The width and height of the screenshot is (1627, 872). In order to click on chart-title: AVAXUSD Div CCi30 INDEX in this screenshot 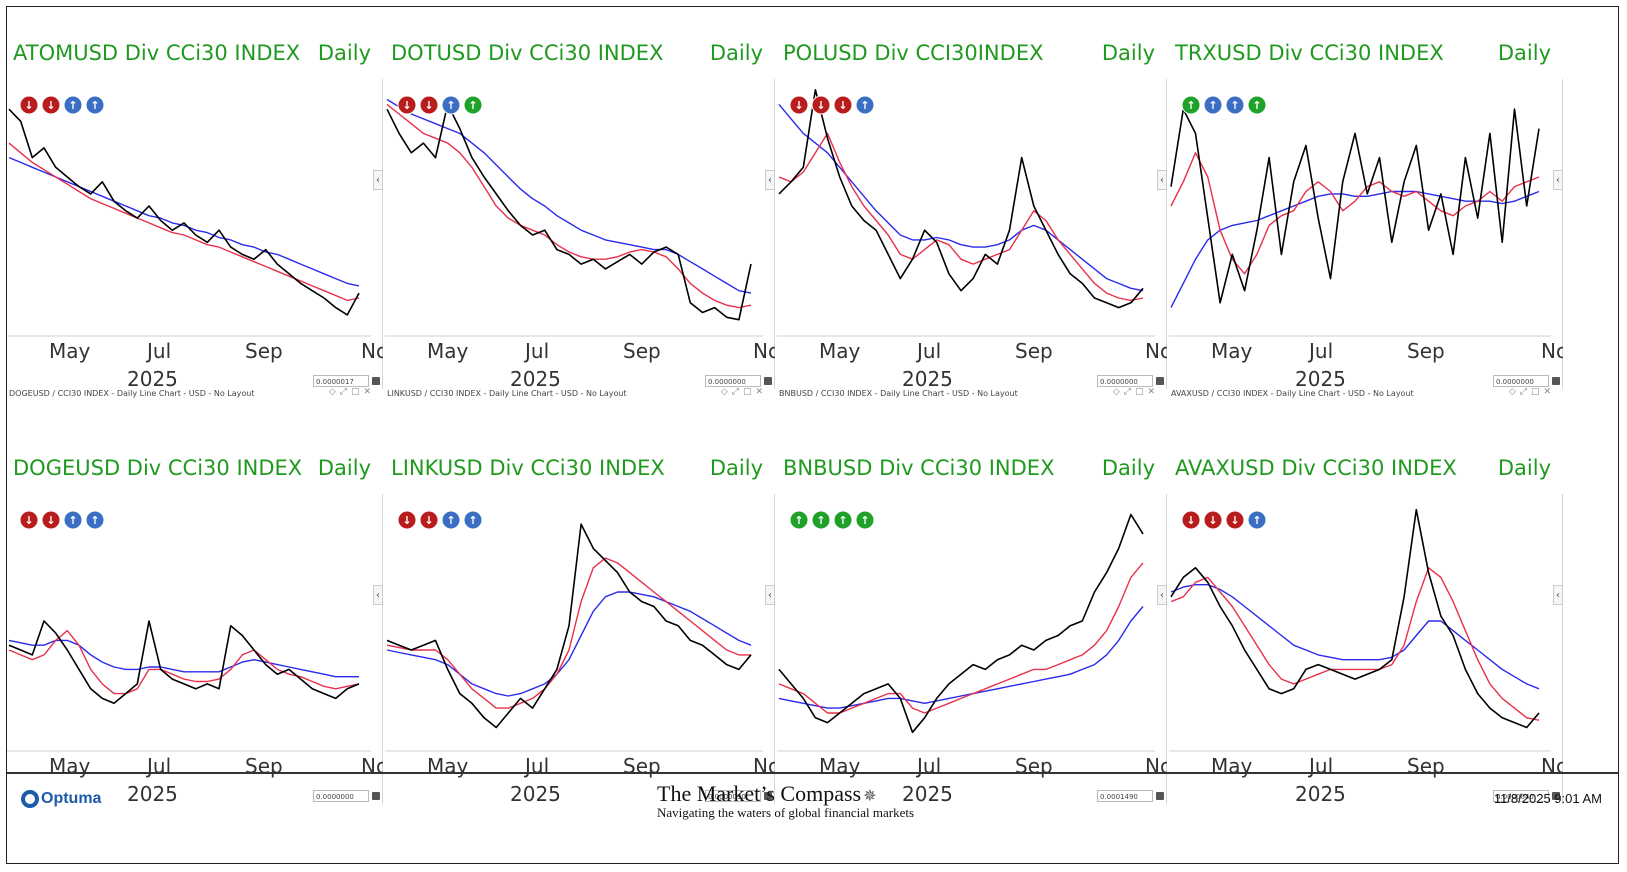, I will do `click(1316, 468)`.